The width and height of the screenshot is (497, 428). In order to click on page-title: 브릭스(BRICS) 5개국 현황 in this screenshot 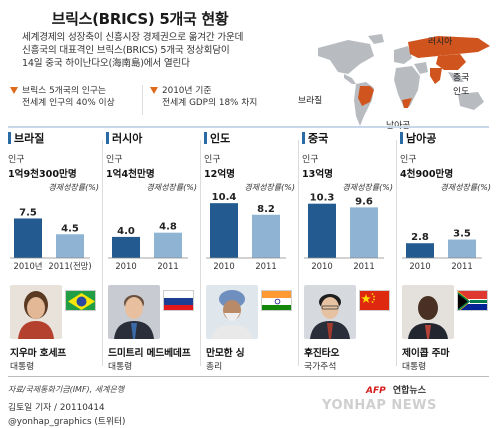, I will do `click(140, 19)`.